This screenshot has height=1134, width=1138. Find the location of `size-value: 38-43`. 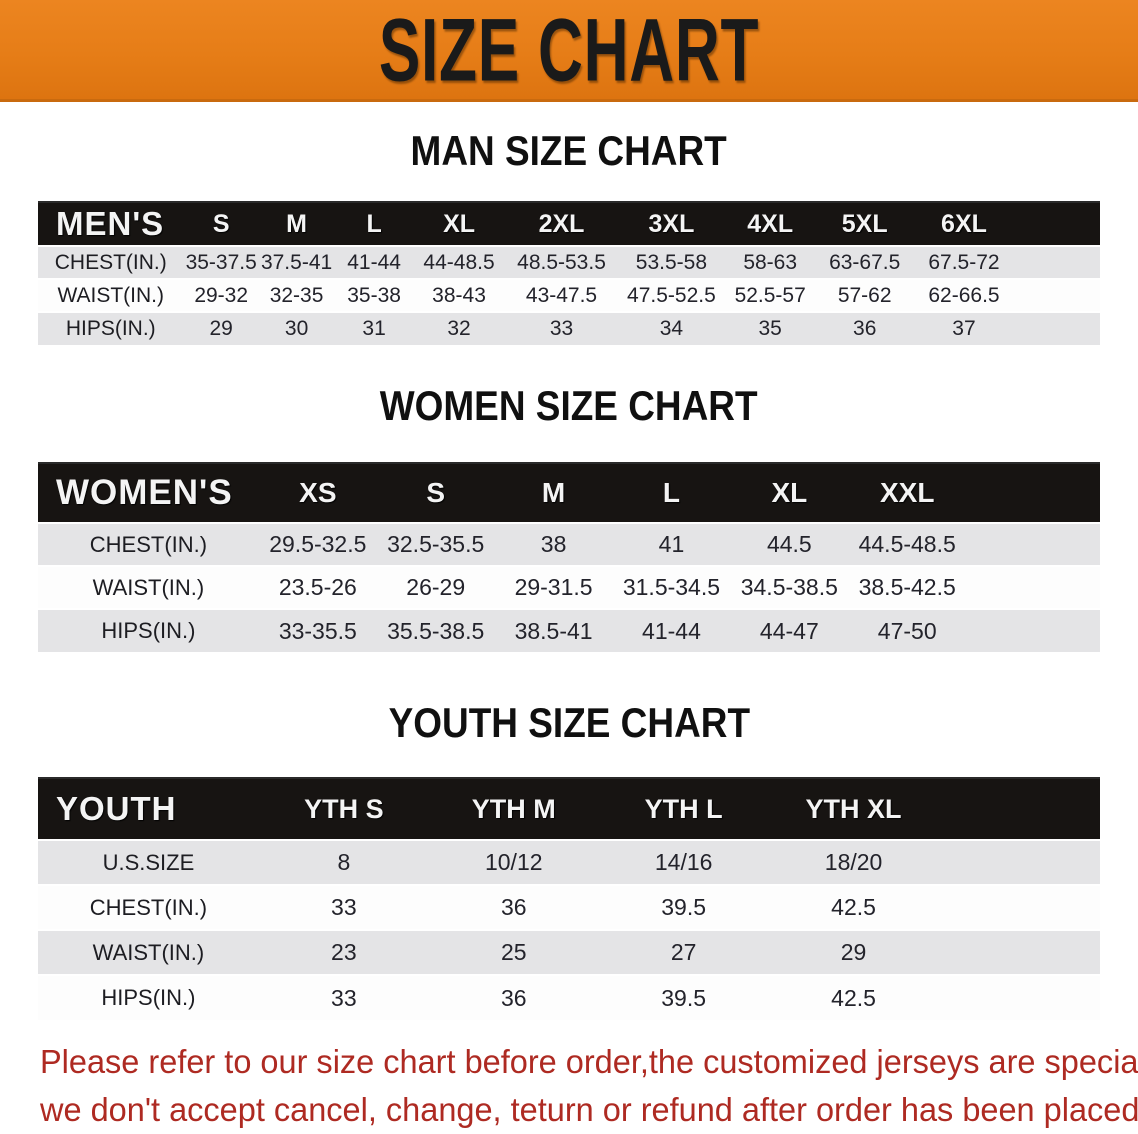

size-value: 38-43 is located at coordinates (459, 295).